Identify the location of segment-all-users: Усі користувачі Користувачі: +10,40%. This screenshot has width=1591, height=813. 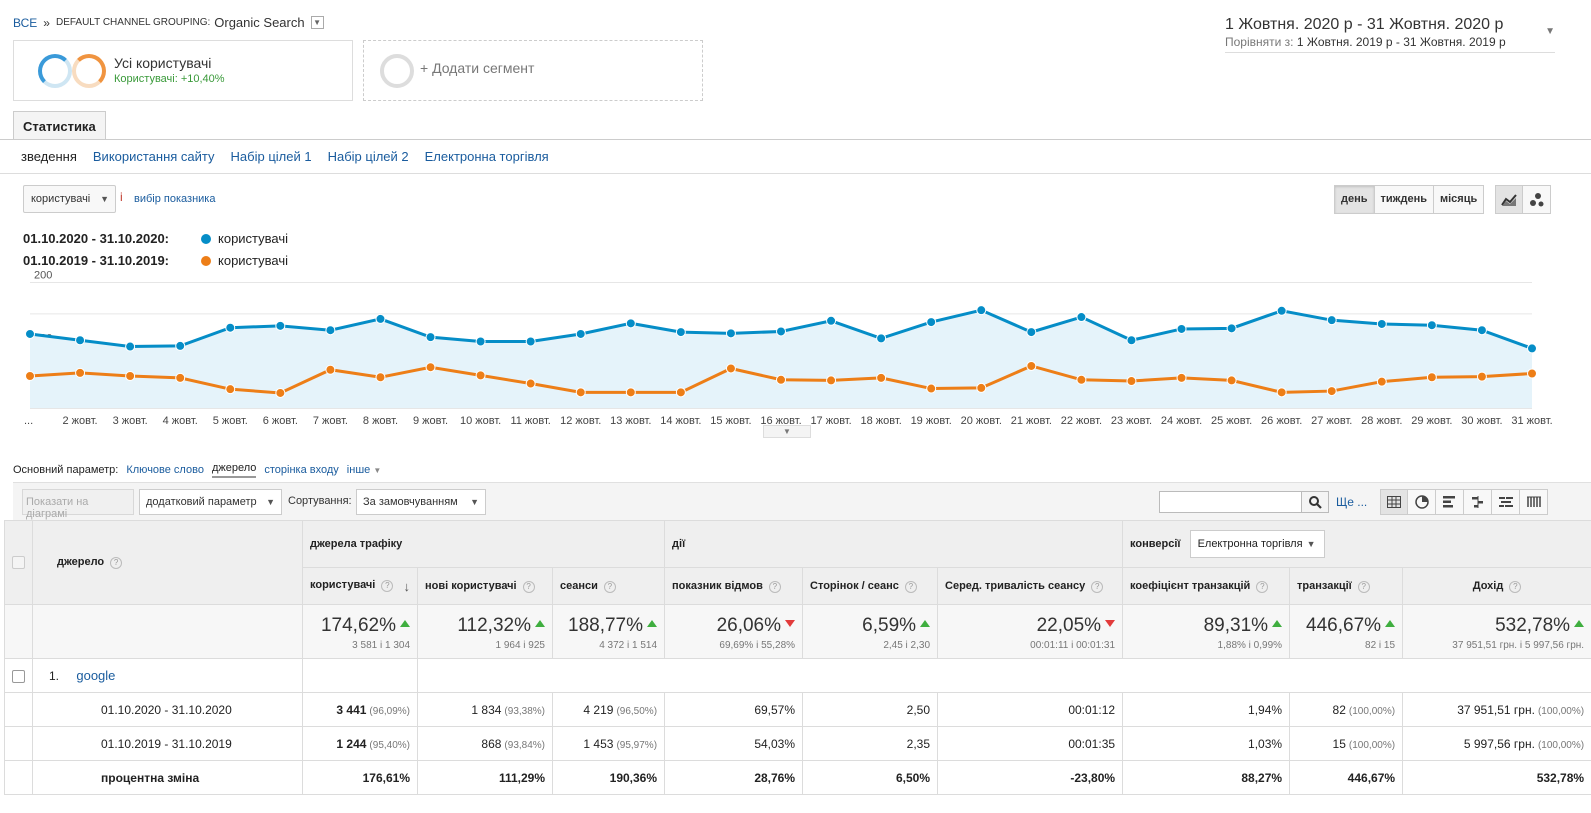
(183, 70).